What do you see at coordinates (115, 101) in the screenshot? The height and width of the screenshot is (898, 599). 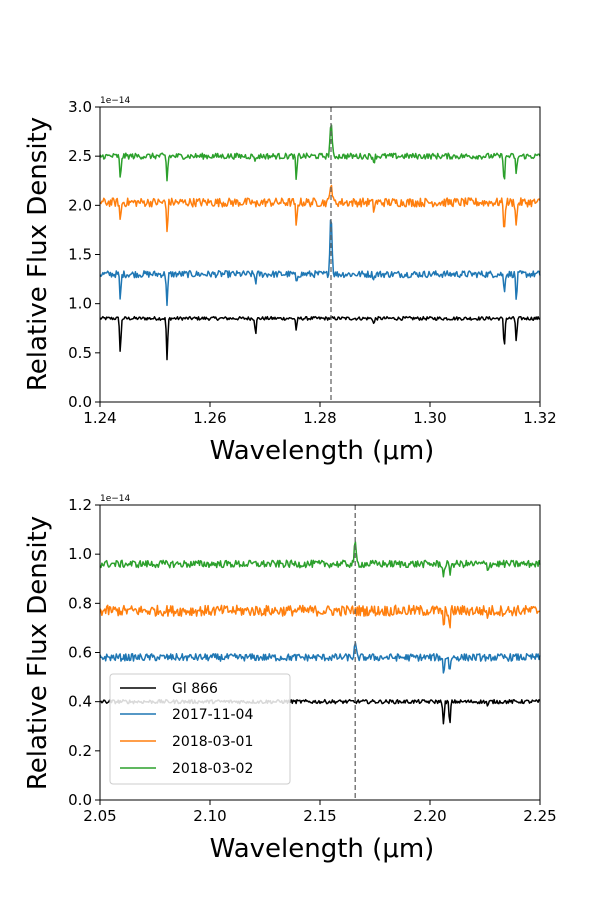 I see `j-band-y-multiplier: 1e−14` at bounding box center [115, 101].